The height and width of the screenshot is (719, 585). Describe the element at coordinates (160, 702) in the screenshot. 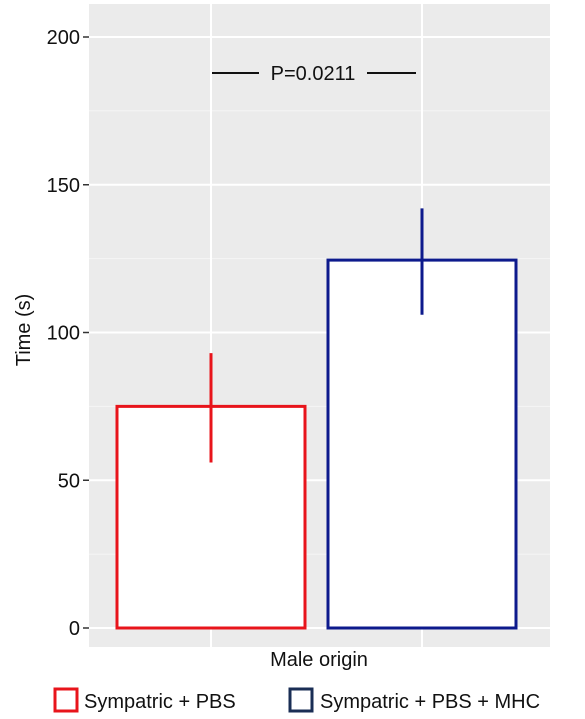

I see `legend-label-sympatric-pbs: Sympatric + PBS` at that location.